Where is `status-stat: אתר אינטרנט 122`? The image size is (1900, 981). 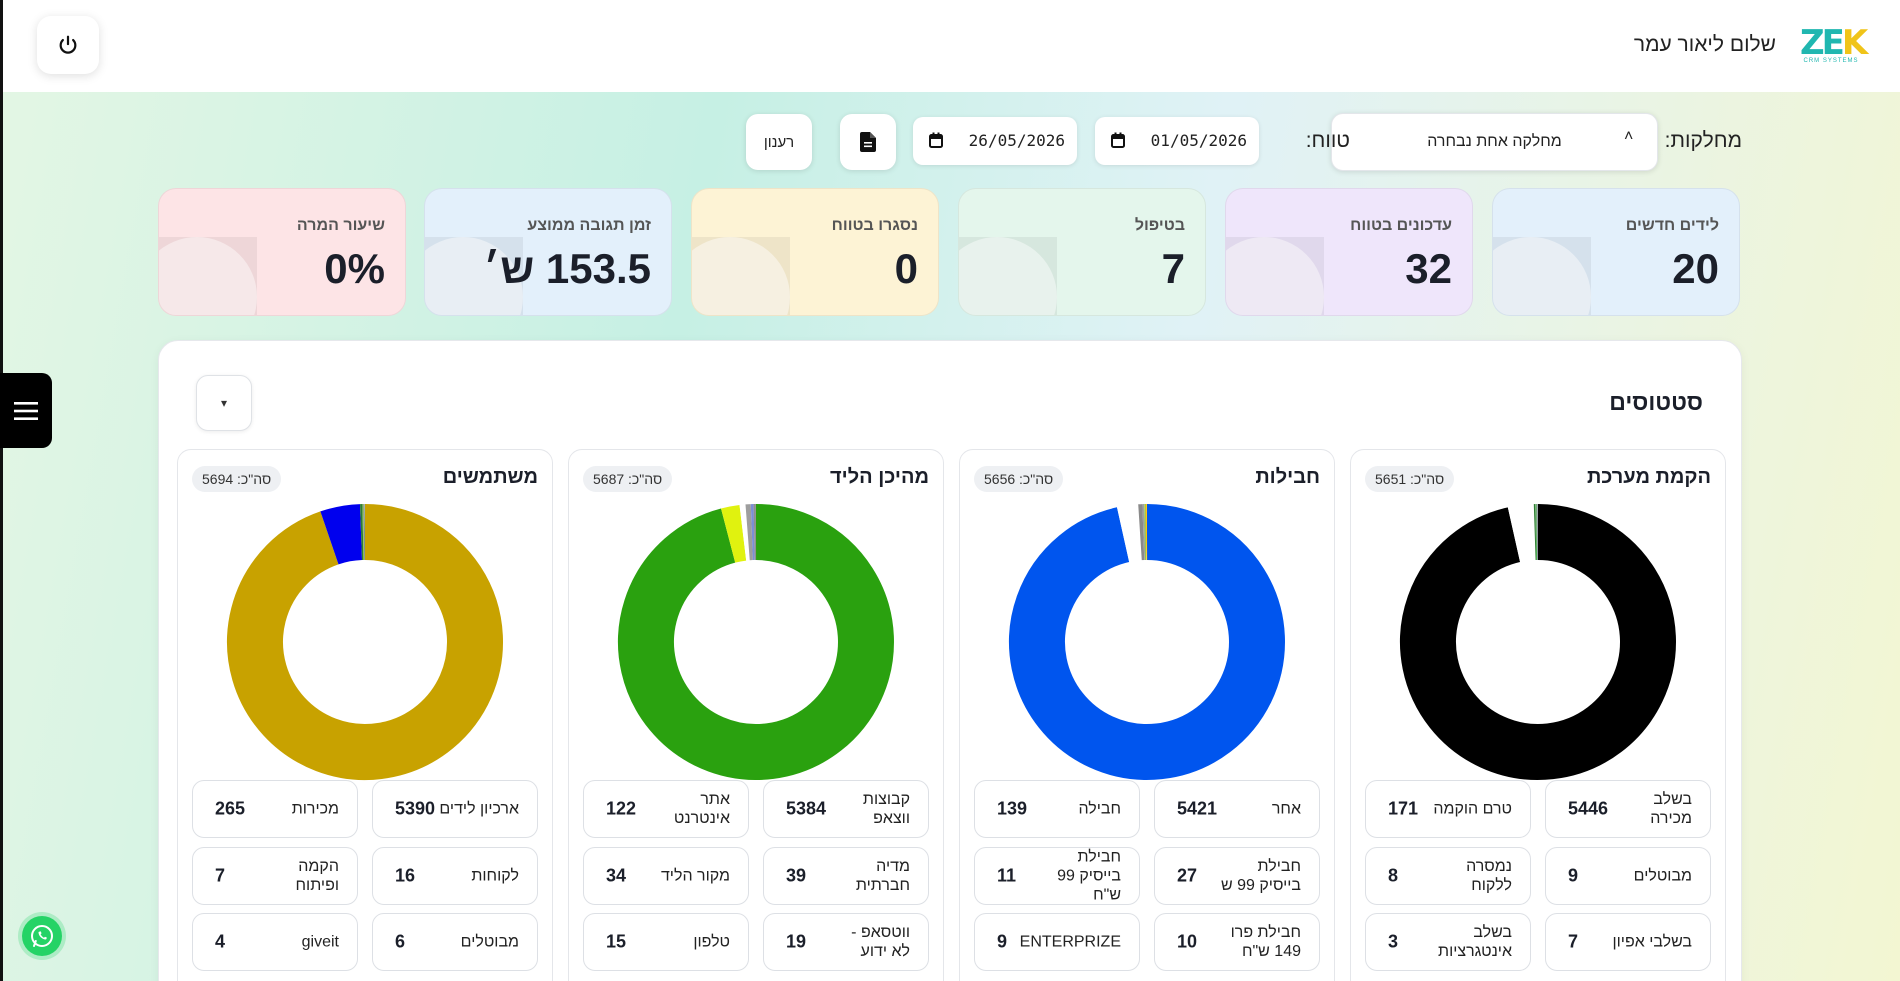 status-stat: אתר אינטרנט 122 is located at coordinates (666, 809).